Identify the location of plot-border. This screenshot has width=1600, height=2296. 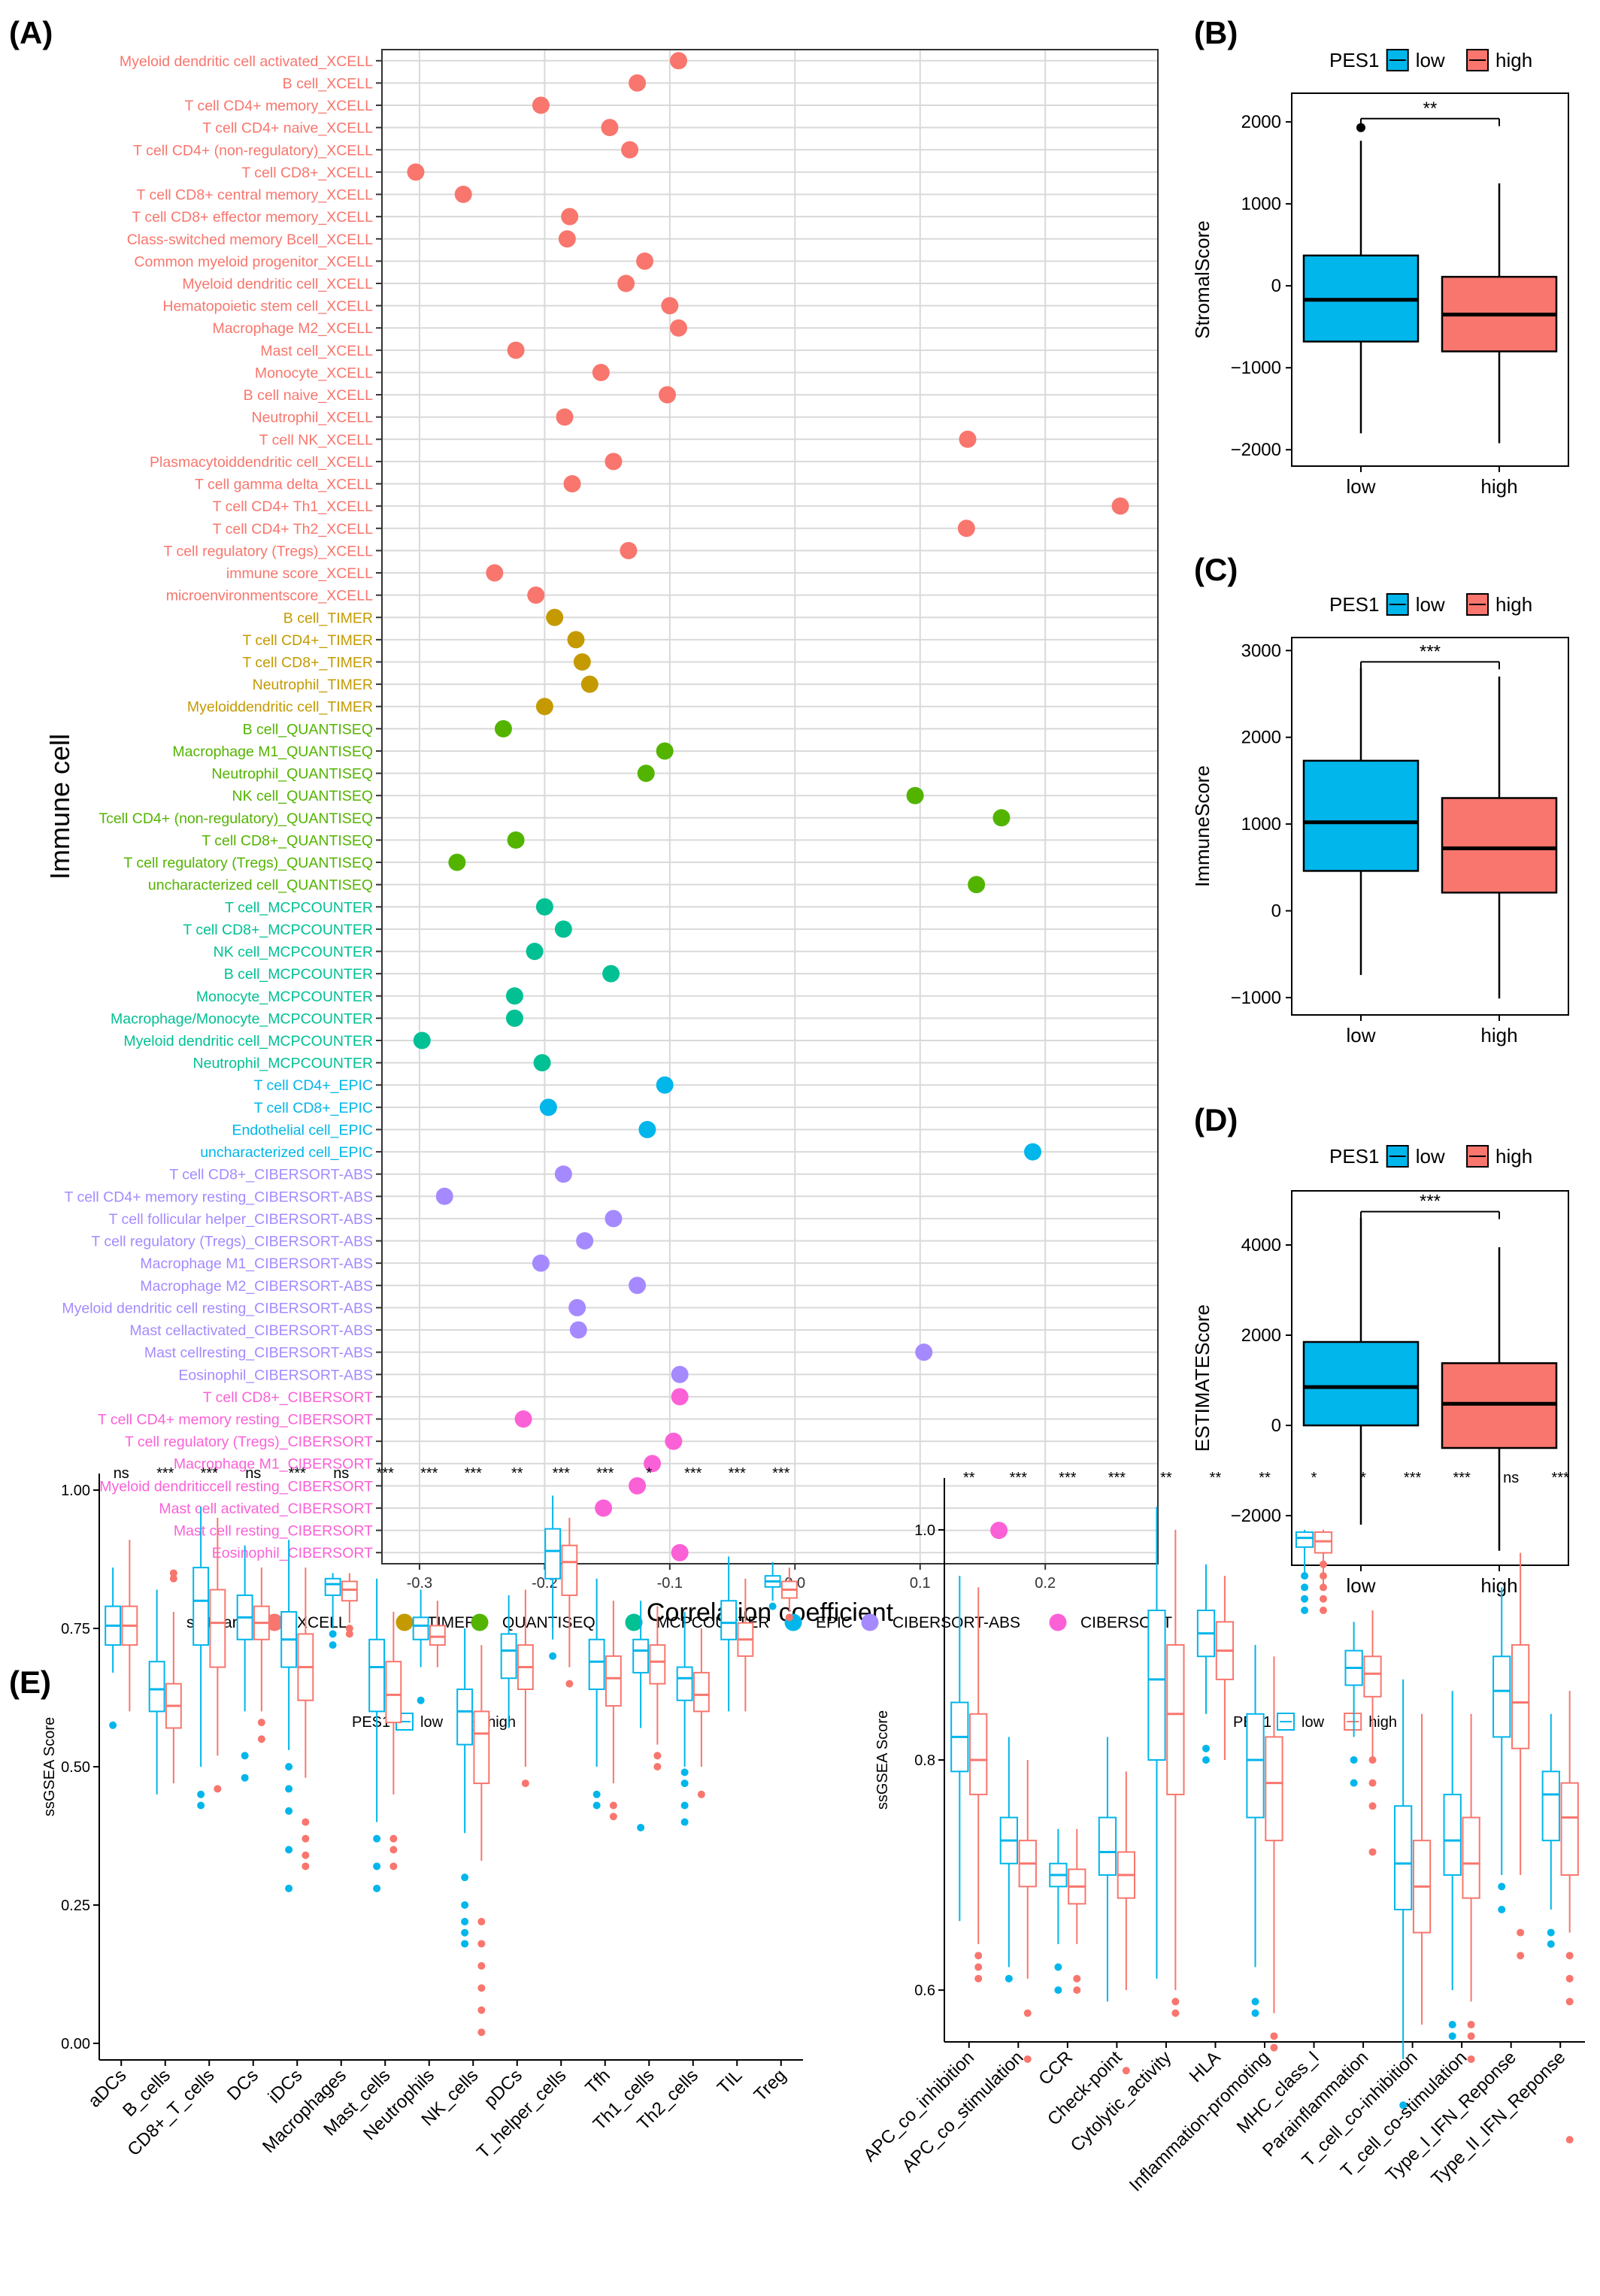
(1430, 826).